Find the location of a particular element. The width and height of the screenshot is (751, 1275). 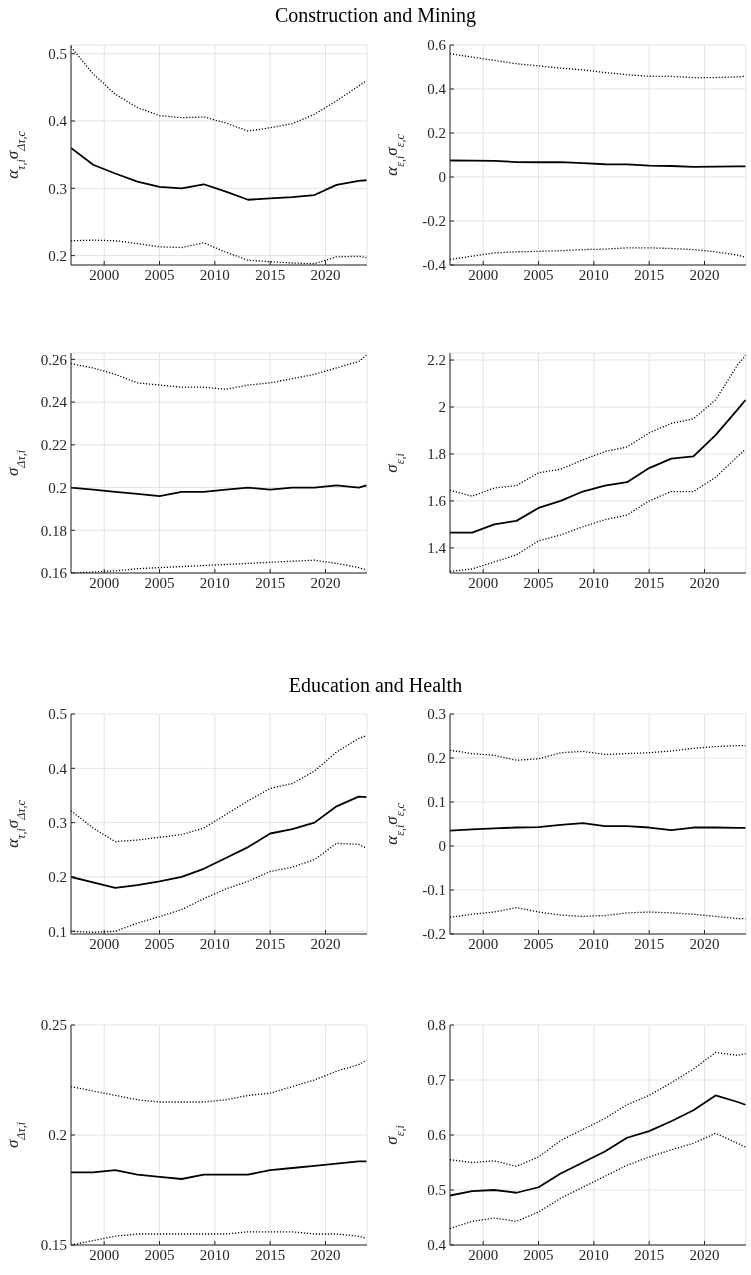

y-tick-label: 1.6 is located at coordinates (437, 501).